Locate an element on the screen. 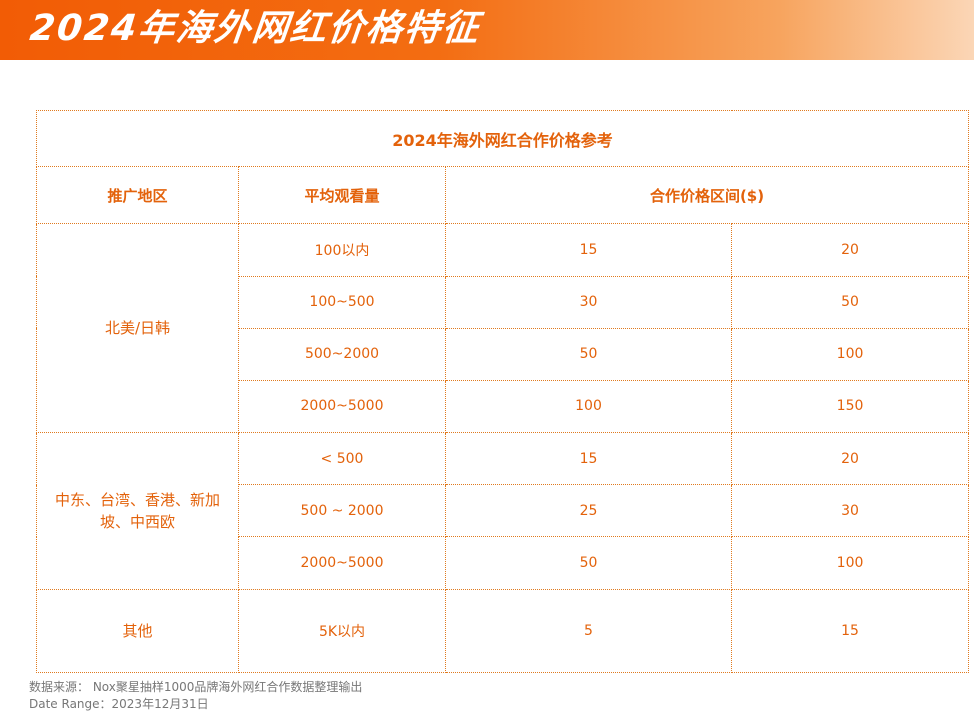 The height and width of the screenshot is (727, 974). header-price: 合作价格区间($) is located at coordinates (707, 195).